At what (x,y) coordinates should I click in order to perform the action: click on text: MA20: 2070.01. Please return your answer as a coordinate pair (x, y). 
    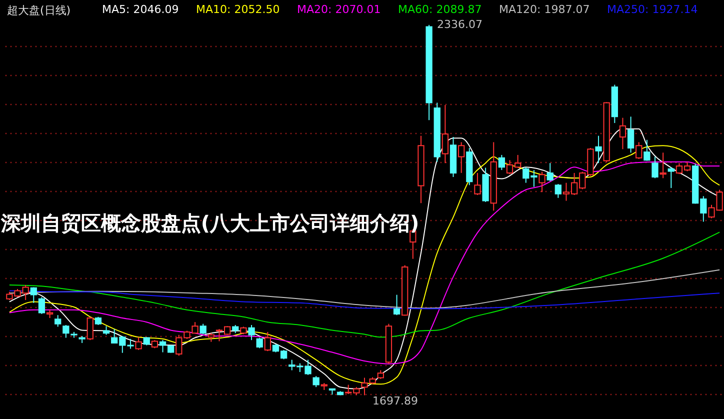
    Looking at the image, I should click on (339, 9).